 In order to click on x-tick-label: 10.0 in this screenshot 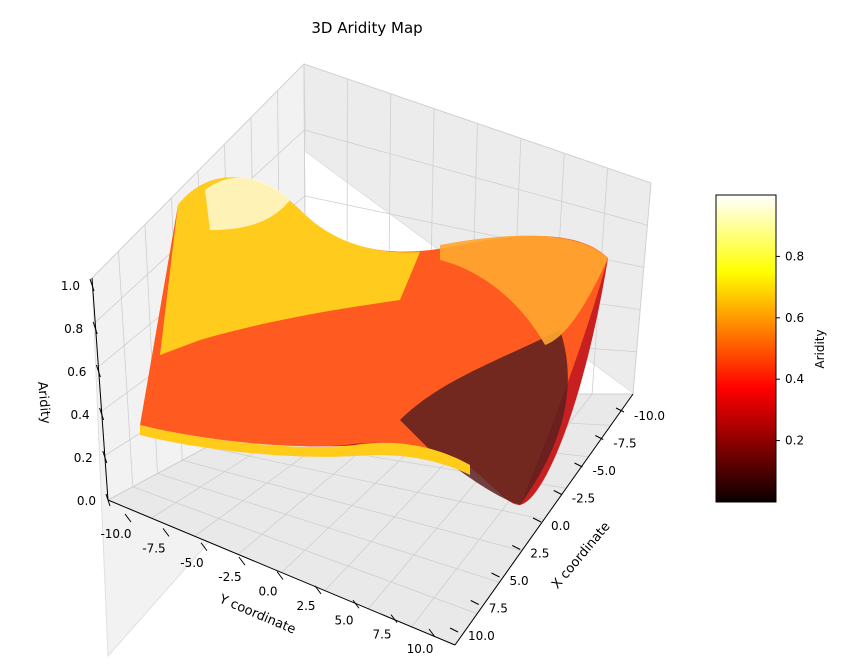, I will do `click(481, 636)`.